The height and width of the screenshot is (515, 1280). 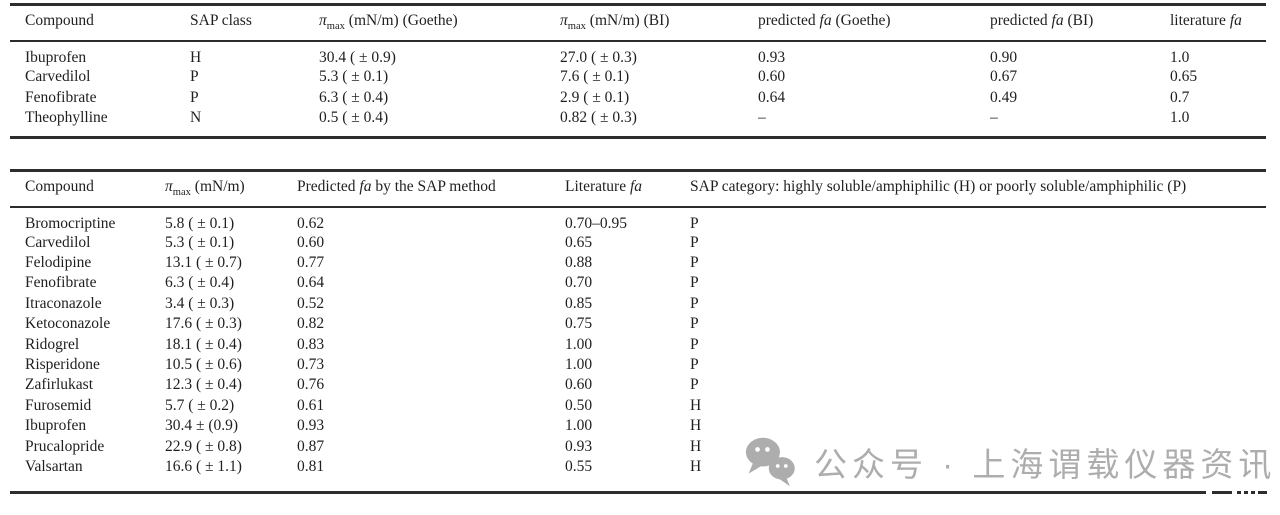 What do you see at coordinates (1184, 76) in the screenshot?
I see `cell: 0.65` at bounding box center [1184, 76].